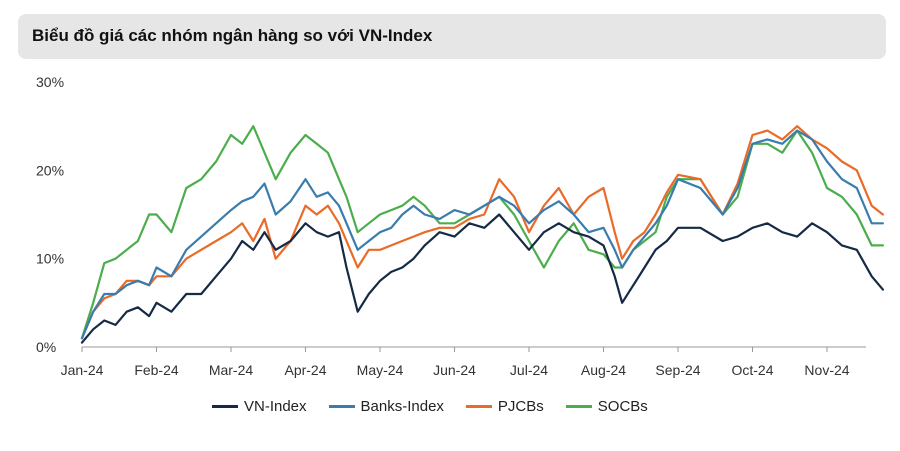 The image size is (900, 451). I want to click on x-tick-label: Feb-24, so click(156, 370).